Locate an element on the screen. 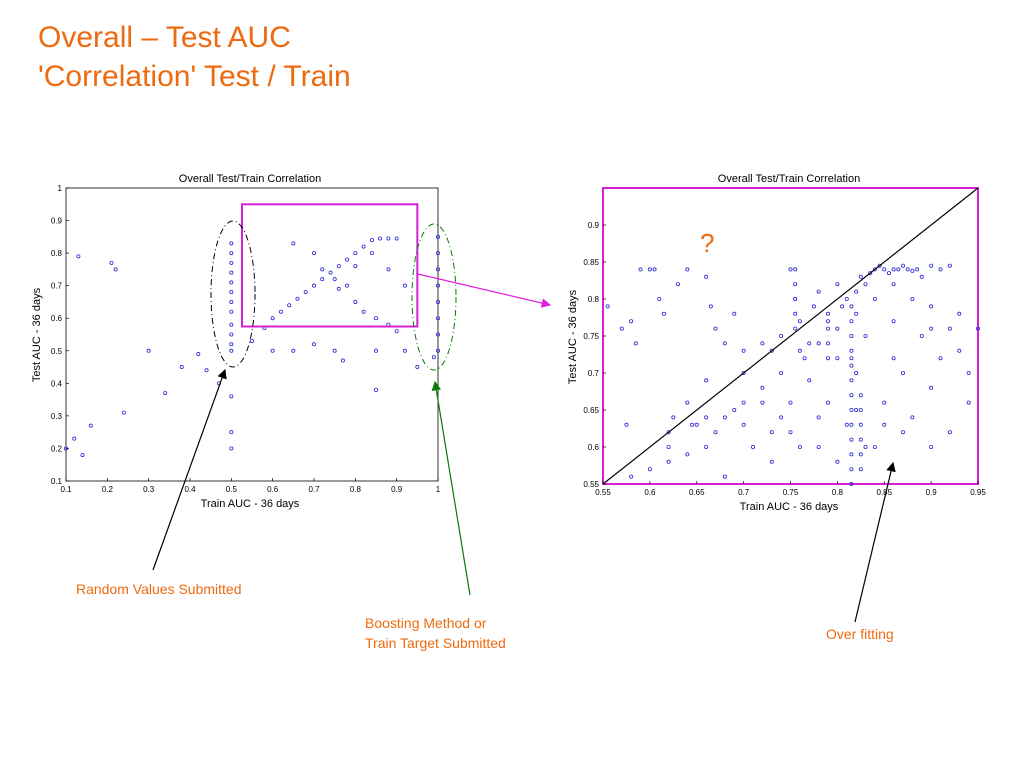  right-y-tick-label: 0.65 is located at coordinates (591, 410).